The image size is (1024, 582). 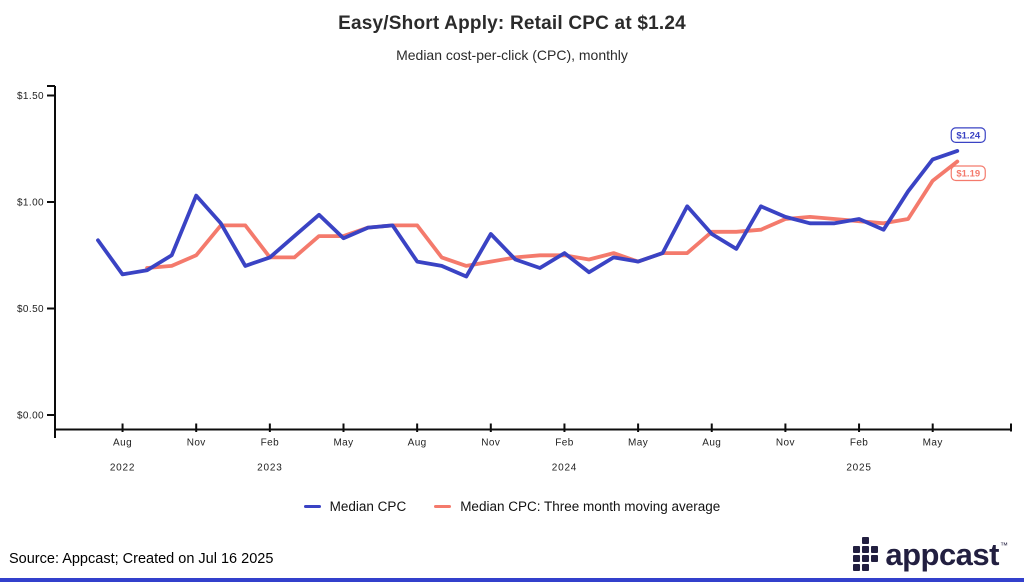 I want to click on chart-title: Easy/Short Apply: Retail CPC at $1.24, so click(x=512, y=23).